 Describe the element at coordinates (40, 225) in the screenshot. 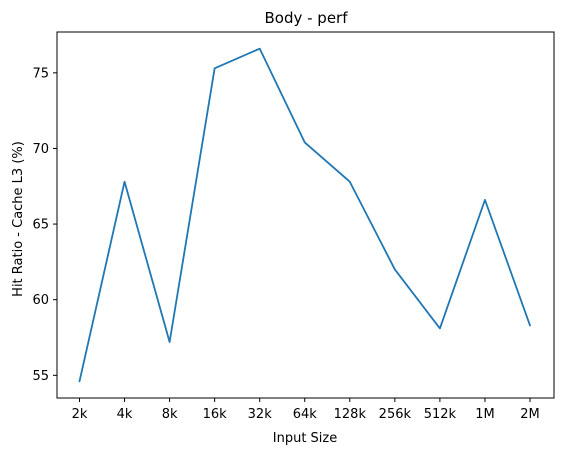

I see `y-tick-label: 65` at that location.